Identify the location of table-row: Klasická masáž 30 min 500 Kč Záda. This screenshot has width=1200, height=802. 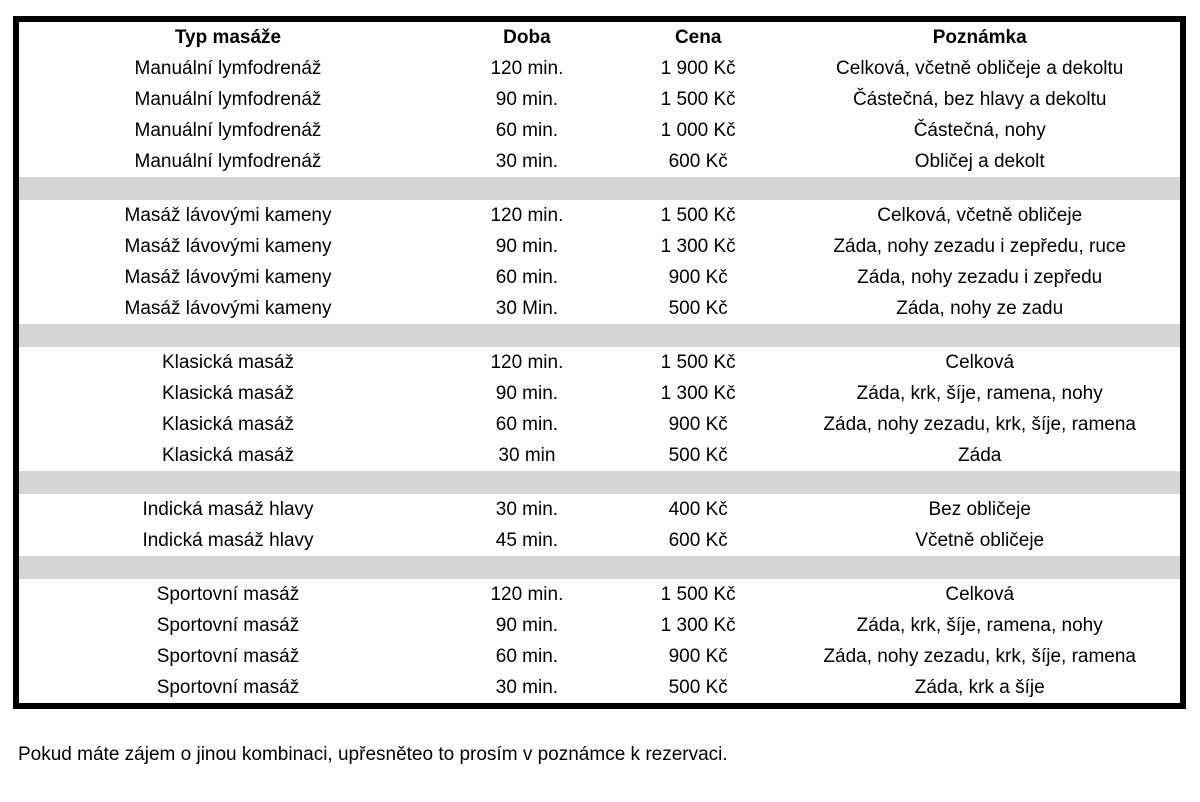
(599, 455).